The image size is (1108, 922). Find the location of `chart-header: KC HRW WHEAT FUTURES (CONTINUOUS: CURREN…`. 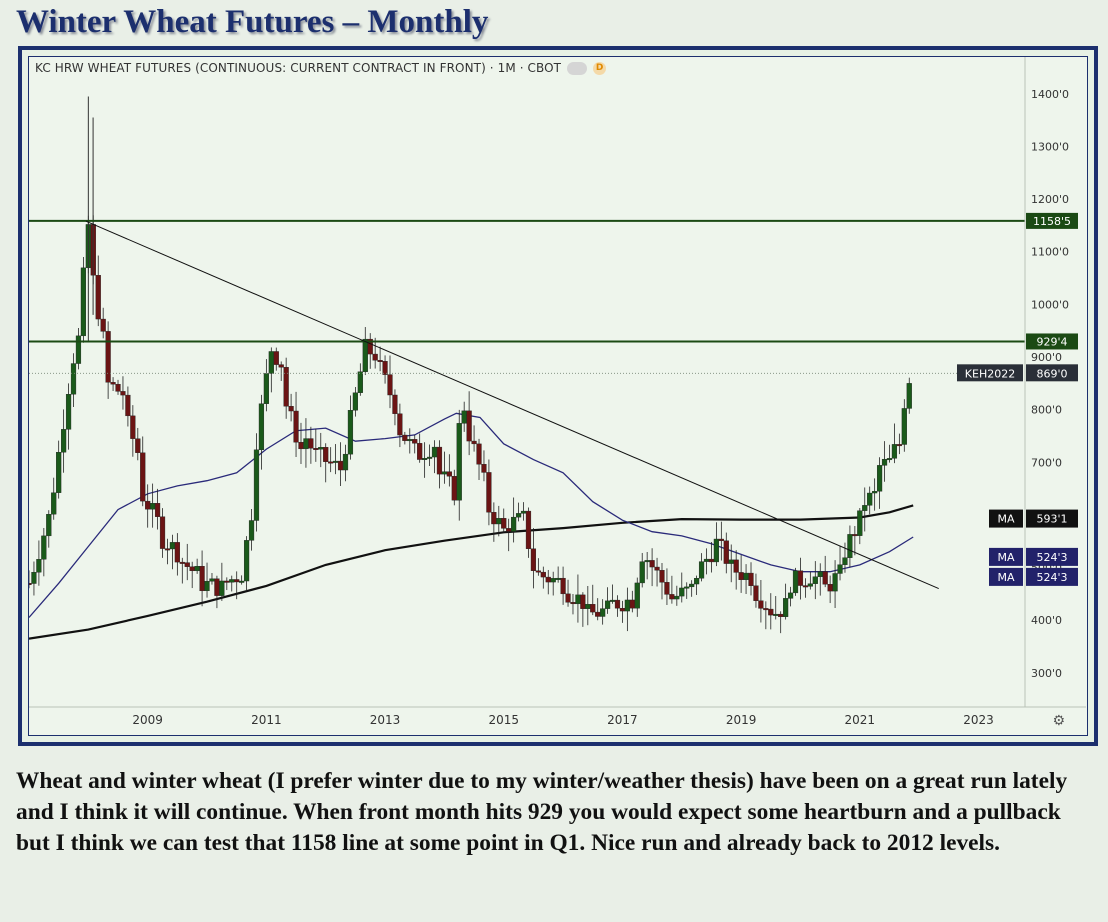

chart-header: KC HRW WHEAT FUTURES (CONTINUOUS: CURREN… is located at coordinates (321, 68).